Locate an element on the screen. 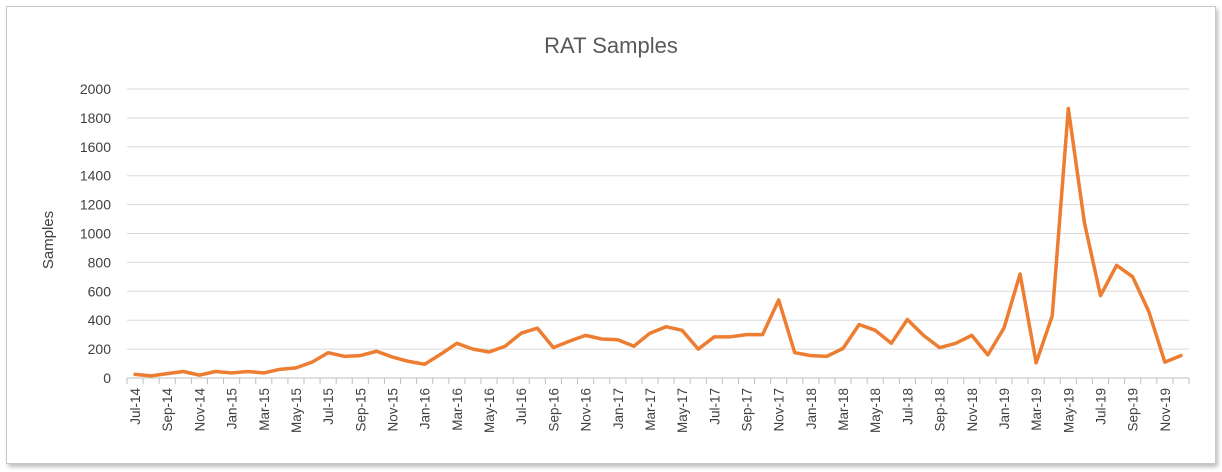  x-tick-label: Mar-17 is located at coordinates (650, 409).